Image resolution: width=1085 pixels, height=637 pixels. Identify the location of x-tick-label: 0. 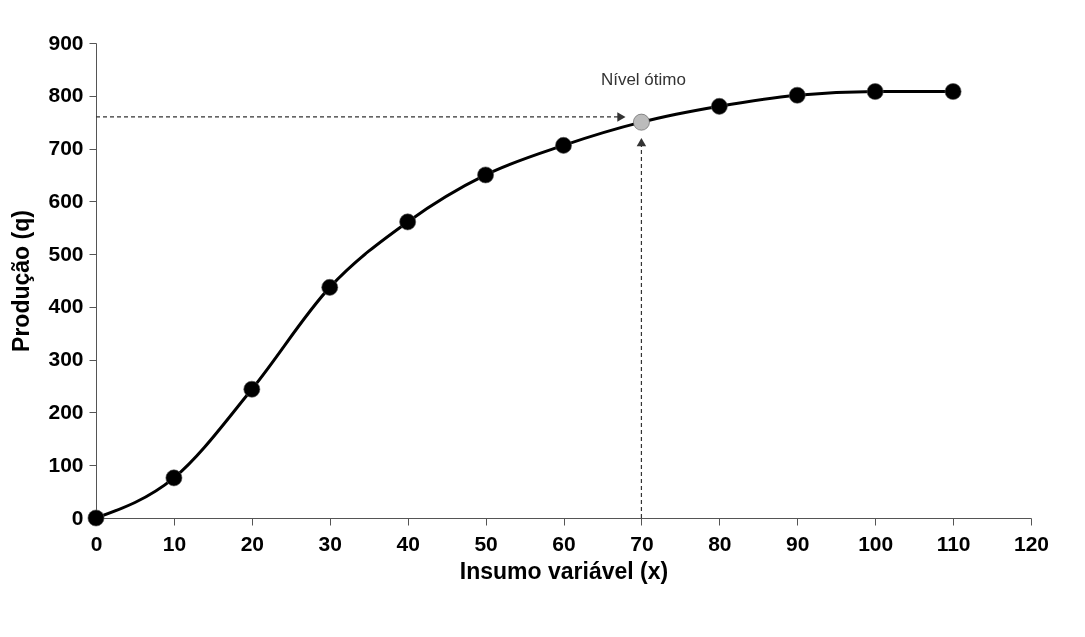
(96, 543).